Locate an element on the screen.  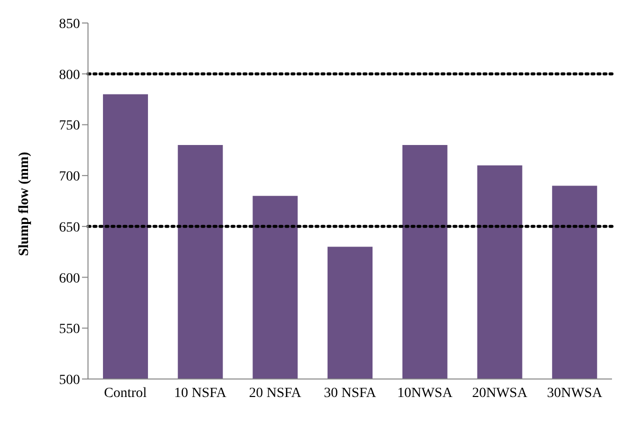
y-tick-label: 500 is located at coordinates (69, 380).